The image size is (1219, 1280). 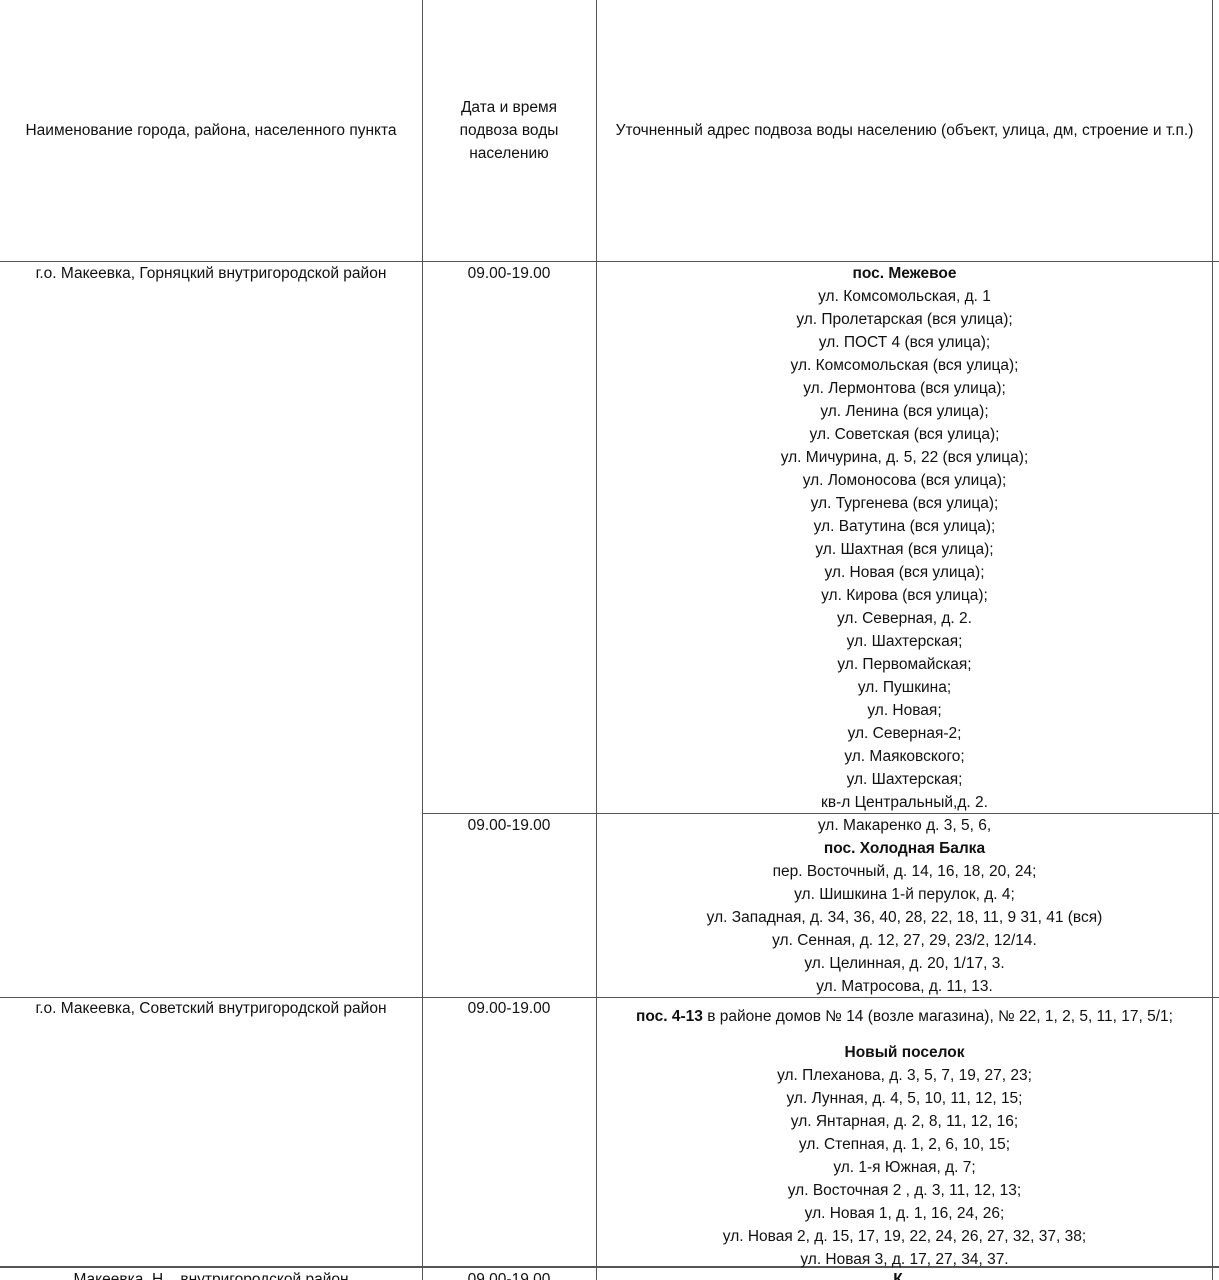 What do you see at coordinates (904, 733) in the screenshot?
I see `address-line: ул. Северная-2;` at bounding box center [904, 733].